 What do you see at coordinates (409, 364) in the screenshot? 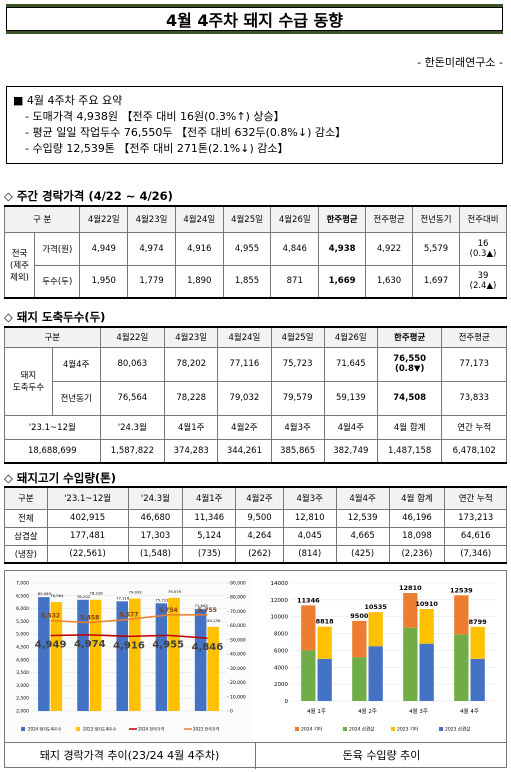
I see `cell: 76,550 (0.8▼)` at bounding box center [409, 364].